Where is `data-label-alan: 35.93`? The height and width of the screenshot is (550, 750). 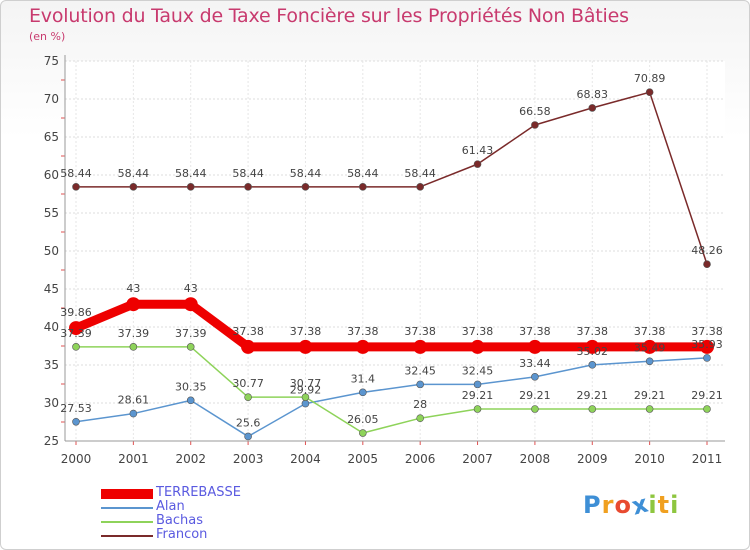
data-label-alan: 35.93 is located at coordinates (707, 344).